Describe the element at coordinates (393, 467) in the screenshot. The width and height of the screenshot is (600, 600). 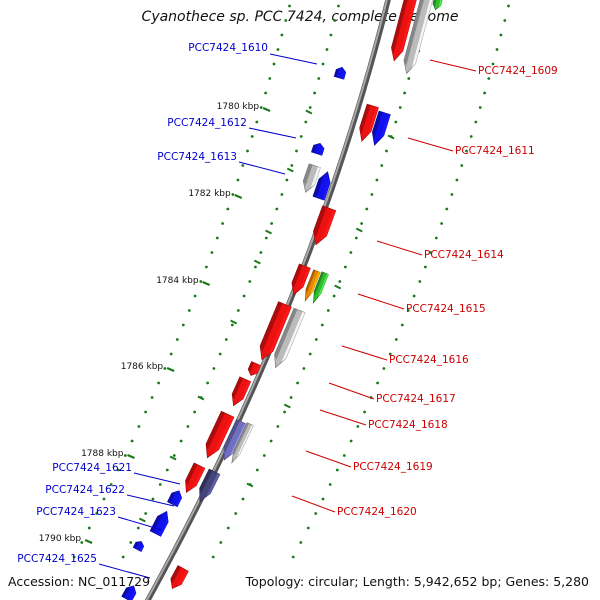
I see `gene-label-reverse: PCC7424_1619` at that location.